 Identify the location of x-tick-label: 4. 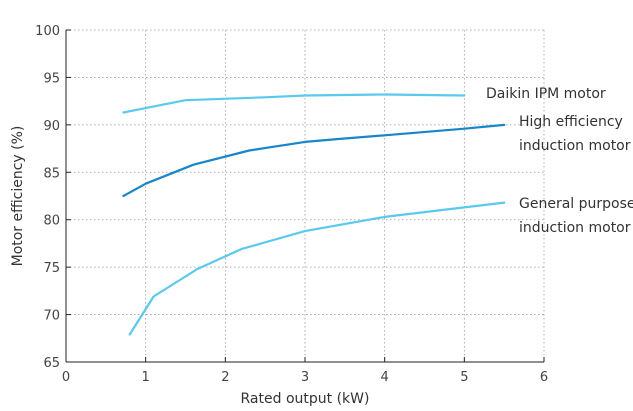
(385, 377).